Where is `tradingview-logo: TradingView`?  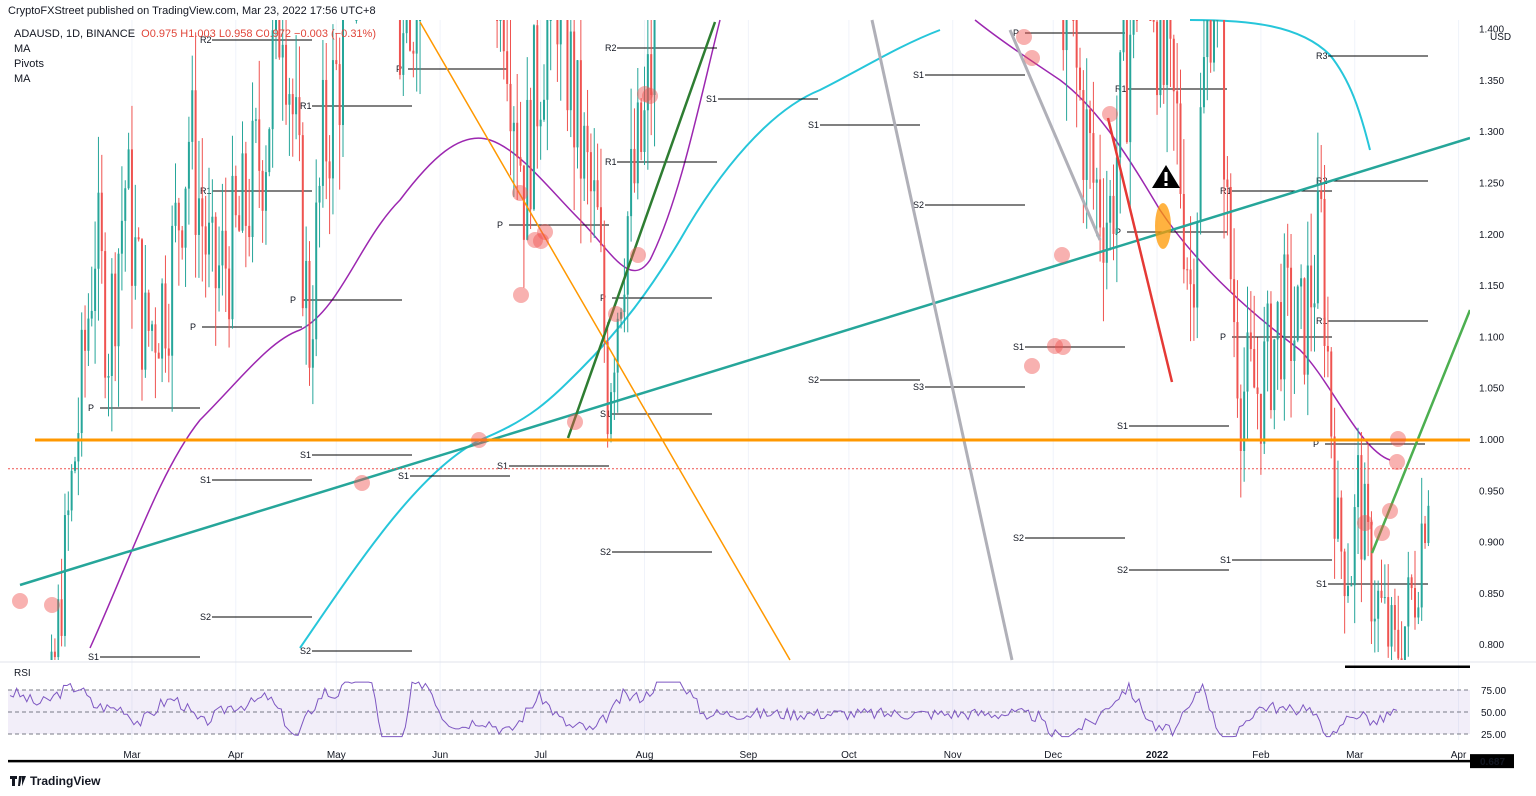 tradingview-logo: TradingView is located at coordinates (55, 781).